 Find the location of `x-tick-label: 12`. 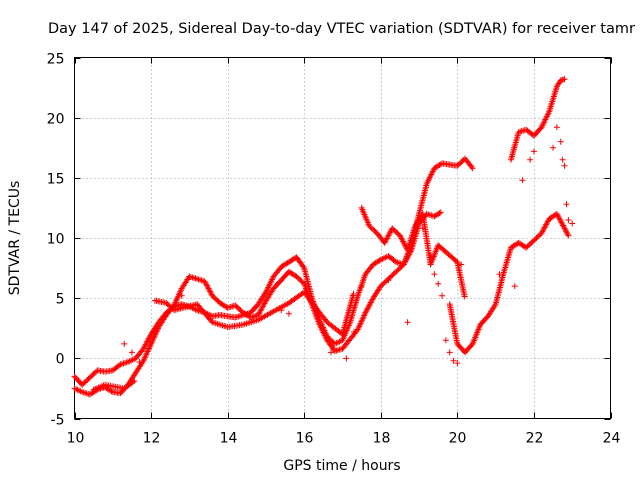

x-tick-label: 12 is located at coordinates (152, 439).